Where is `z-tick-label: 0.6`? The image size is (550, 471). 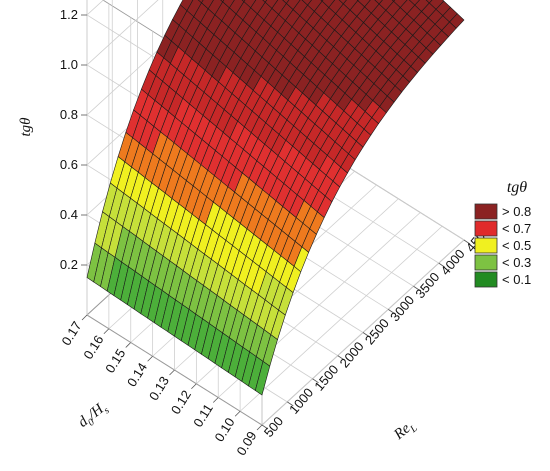 z-tick-label: 0.6 is located at coordinates (69, 164).